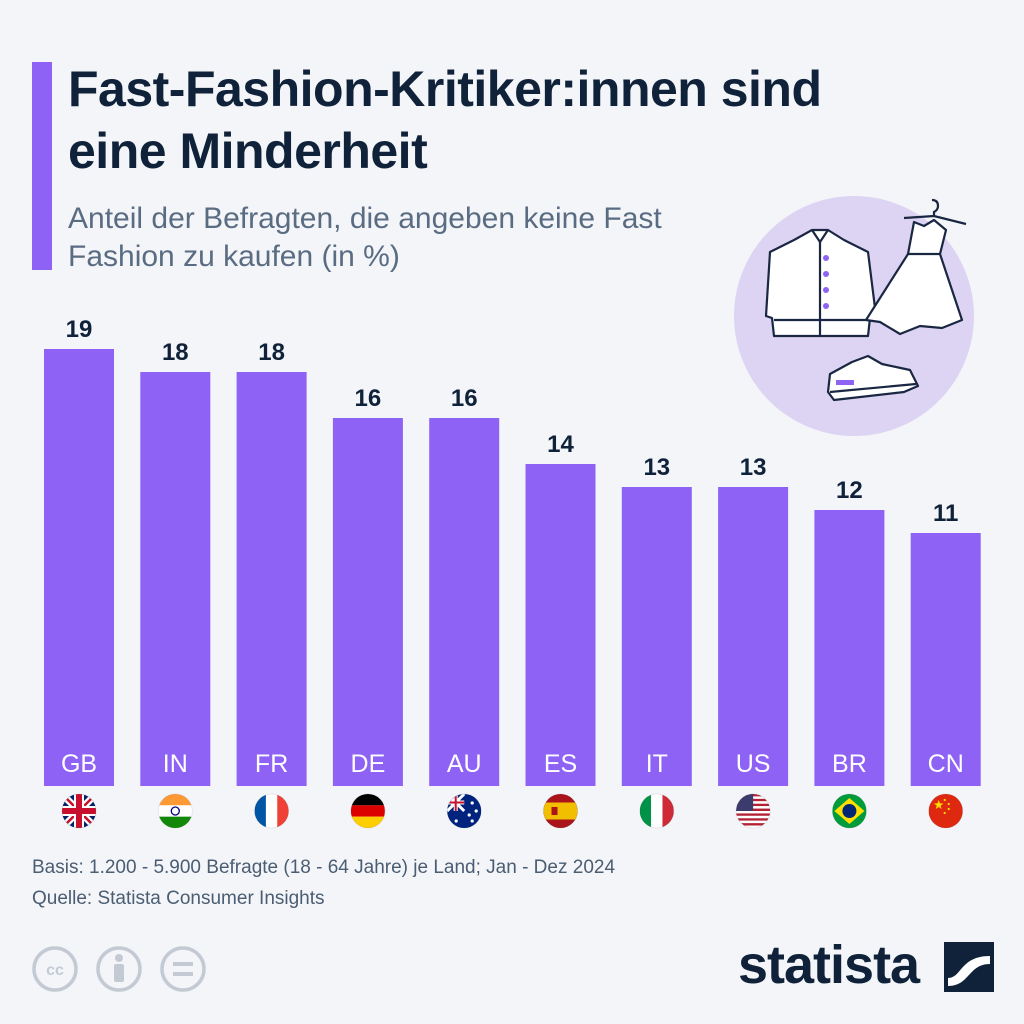  I want to click on bar-de, so click(367, 602).